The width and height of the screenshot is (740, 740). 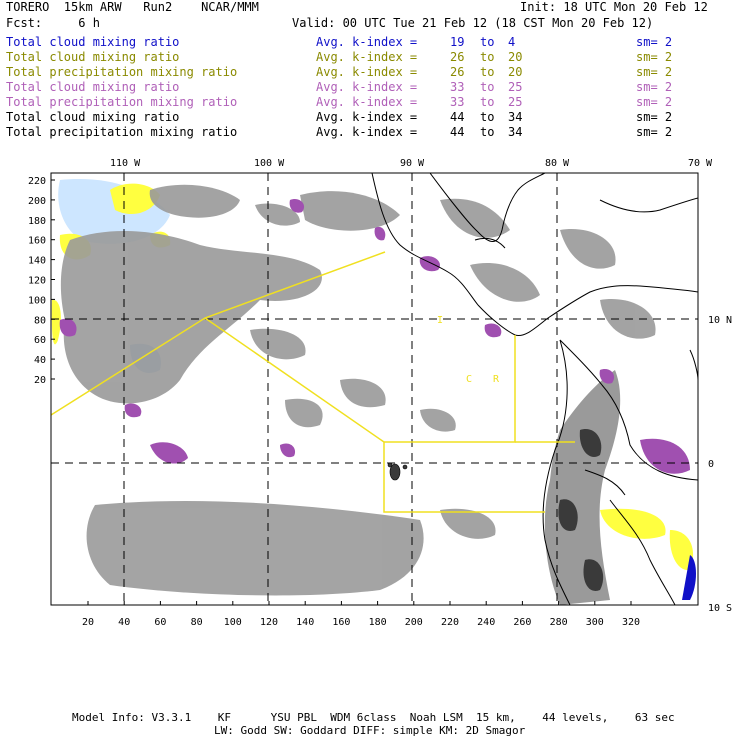 I want to click on legend-to-val: 25, so click(x=515, y=87).